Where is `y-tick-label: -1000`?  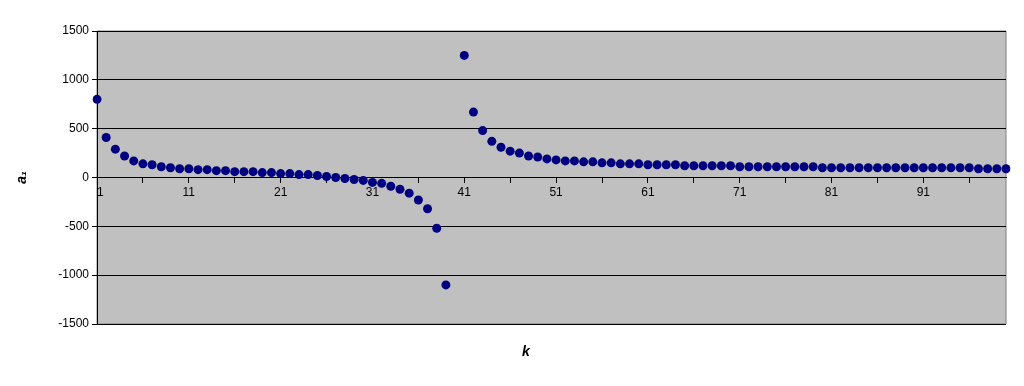 y-tick-label: -1000 is located at coordinates (74, 274).